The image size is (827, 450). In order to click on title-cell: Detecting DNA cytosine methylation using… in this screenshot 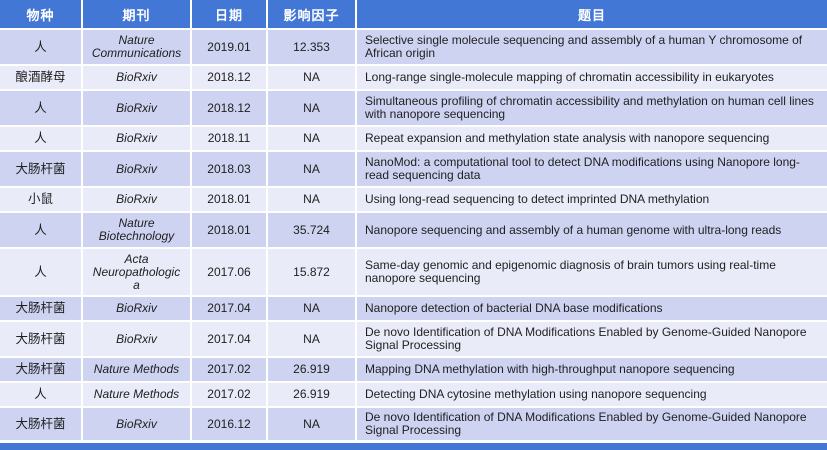, I will do `click(592, 395)`.